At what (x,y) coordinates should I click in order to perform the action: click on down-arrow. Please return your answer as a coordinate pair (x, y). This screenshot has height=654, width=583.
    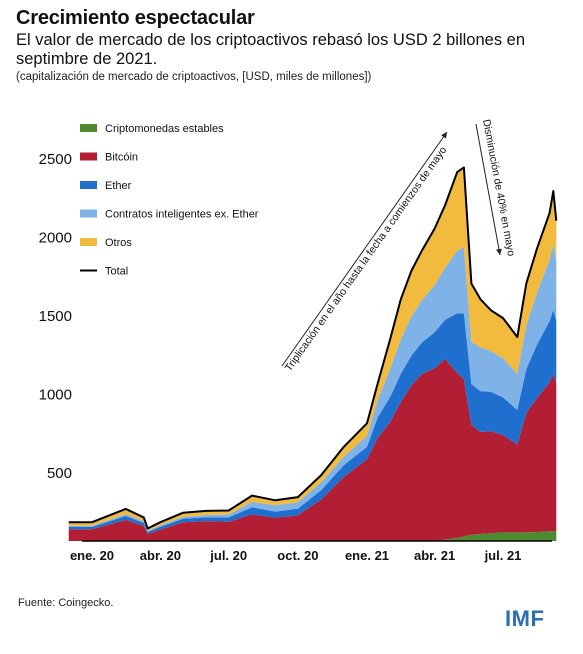
    Looking at the image, I should click on (488, 189).